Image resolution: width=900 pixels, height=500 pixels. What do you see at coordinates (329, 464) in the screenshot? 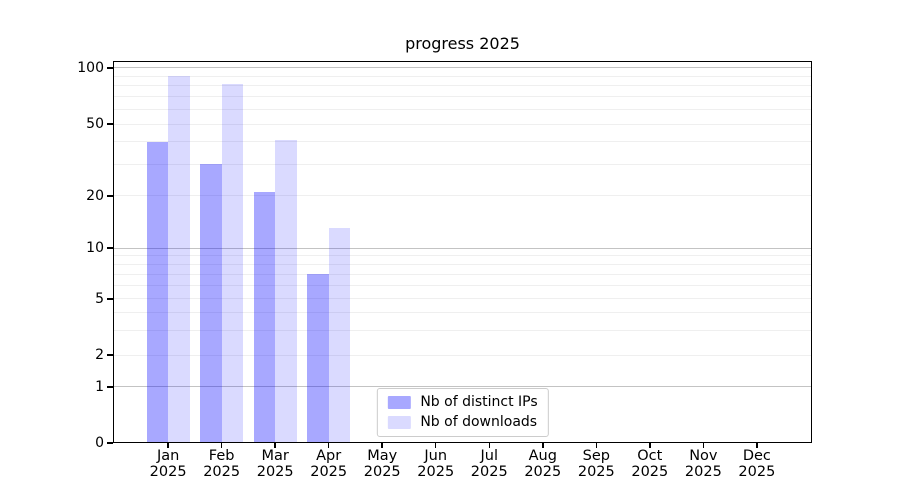
I see `x-tick-label: Apr 2025` at bounding box center [329, 464].